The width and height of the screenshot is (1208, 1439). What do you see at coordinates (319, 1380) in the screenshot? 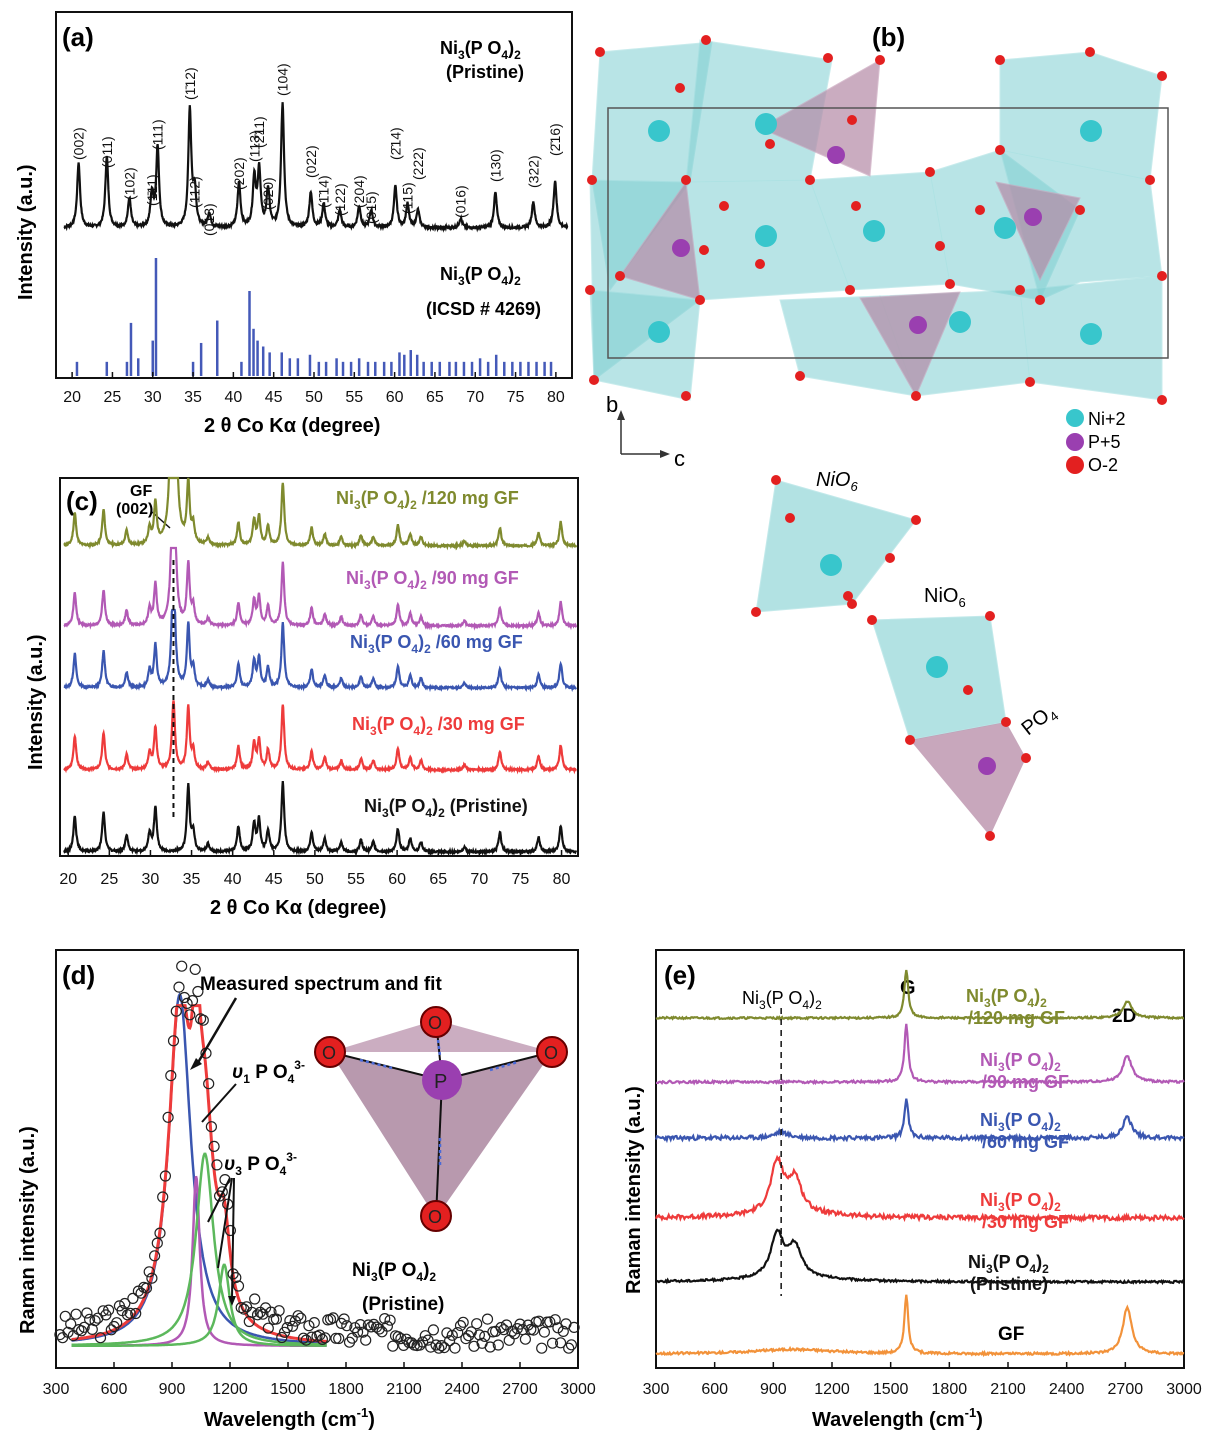
I see `panel-d-x-ticks: 300 600 900 1200 1500 1800 2100 2400 2700 3000` at bounding box center [319, 1380].